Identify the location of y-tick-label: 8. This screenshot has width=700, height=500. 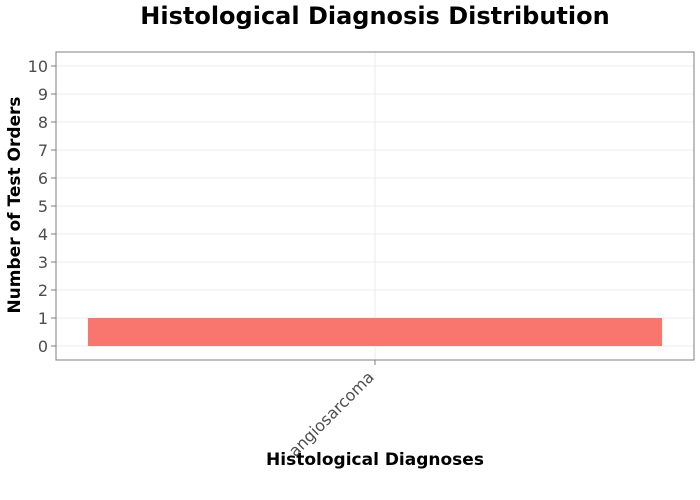
(43, 122).